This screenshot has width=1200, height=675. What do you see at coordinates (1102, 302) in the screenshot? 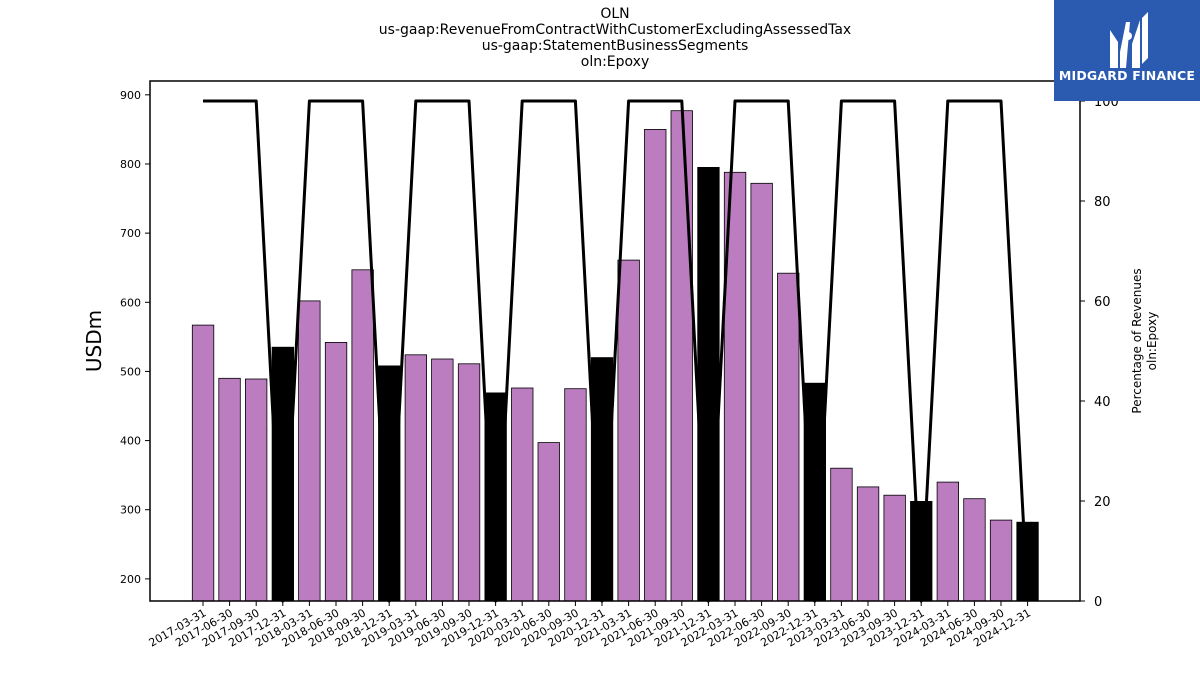
I see `y2-tick-label: 60` at bounding box center [1102, 302].